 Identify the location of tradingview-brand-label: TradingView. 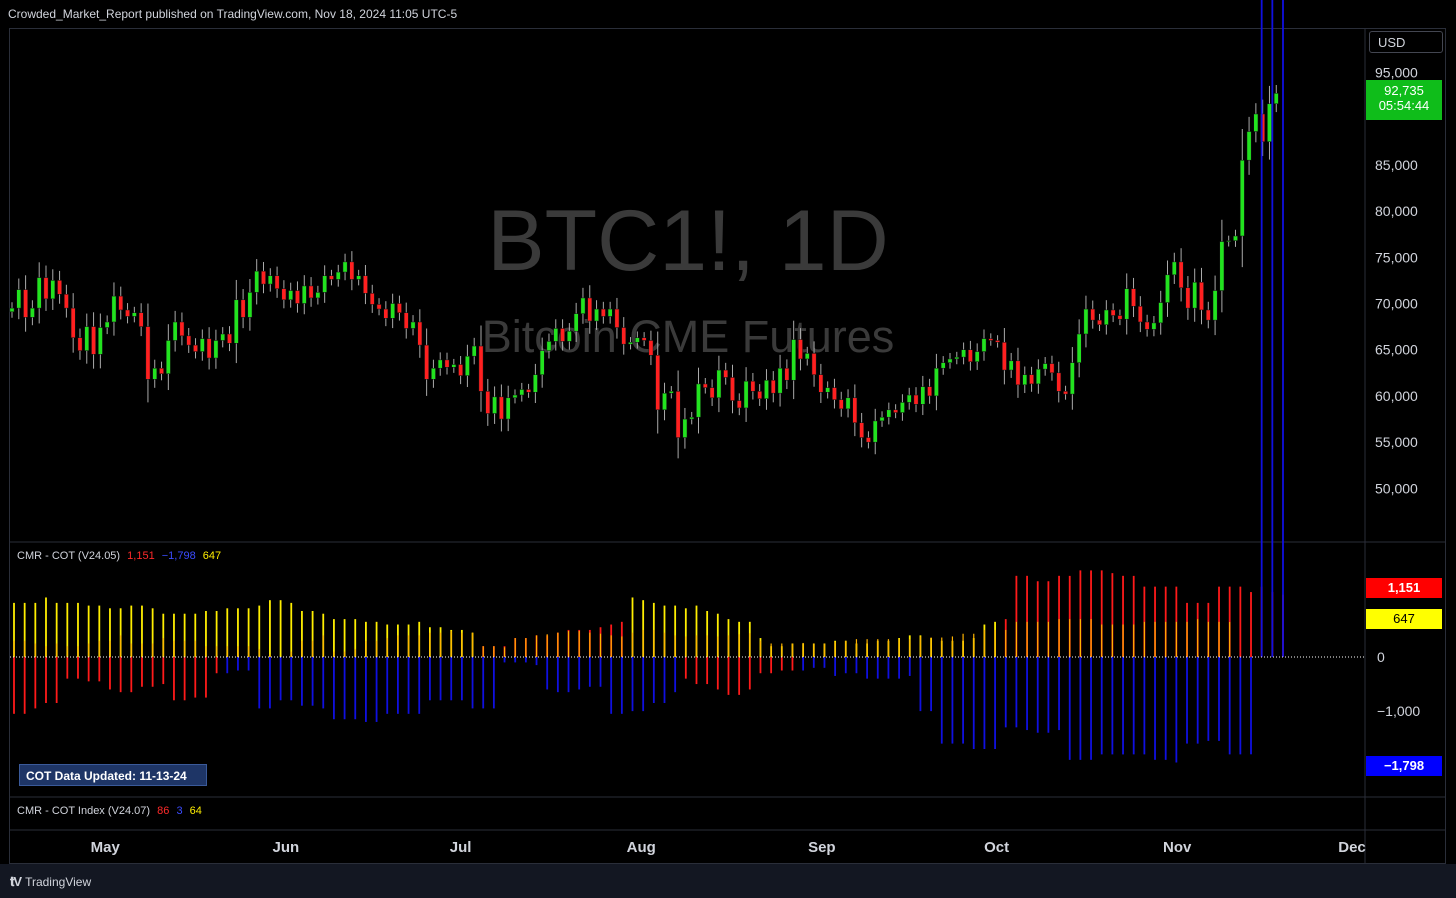
(58, 882).